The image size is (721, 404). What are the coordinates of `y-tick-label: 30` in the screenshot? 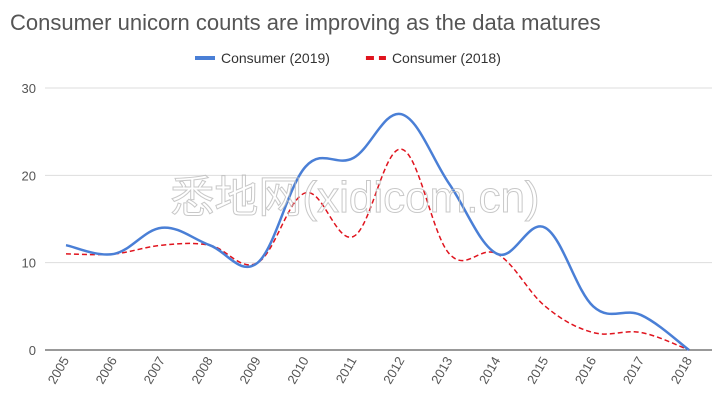 It's located at (29, 88).